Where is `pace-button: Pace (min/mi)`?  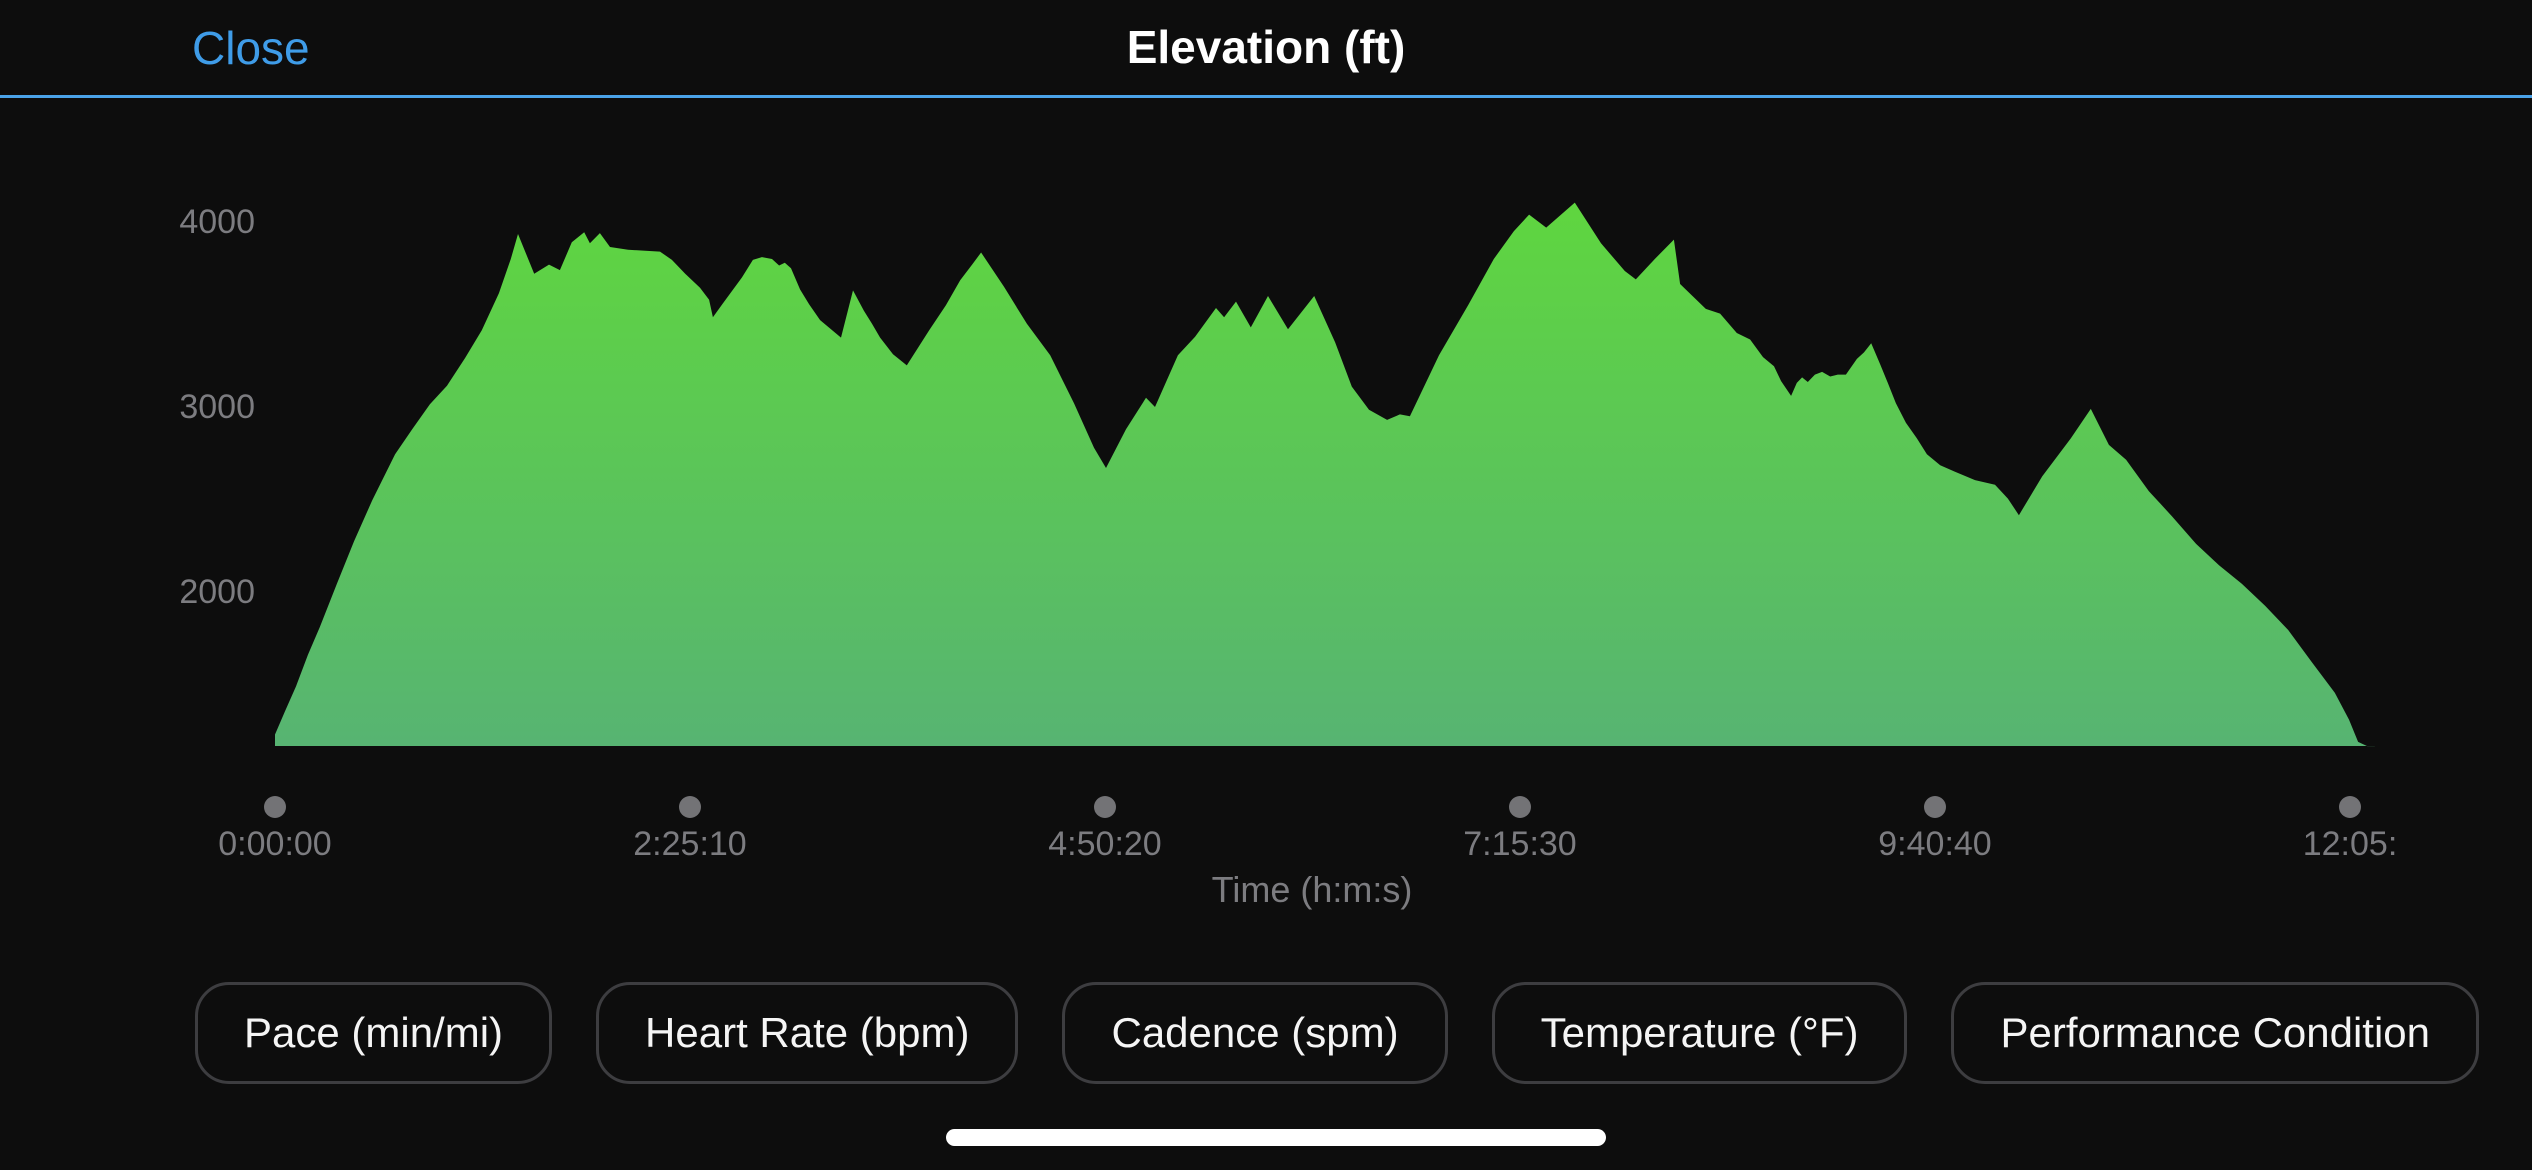
pace-button: Pace (min/mi) is located at coordinates (374, 1033).